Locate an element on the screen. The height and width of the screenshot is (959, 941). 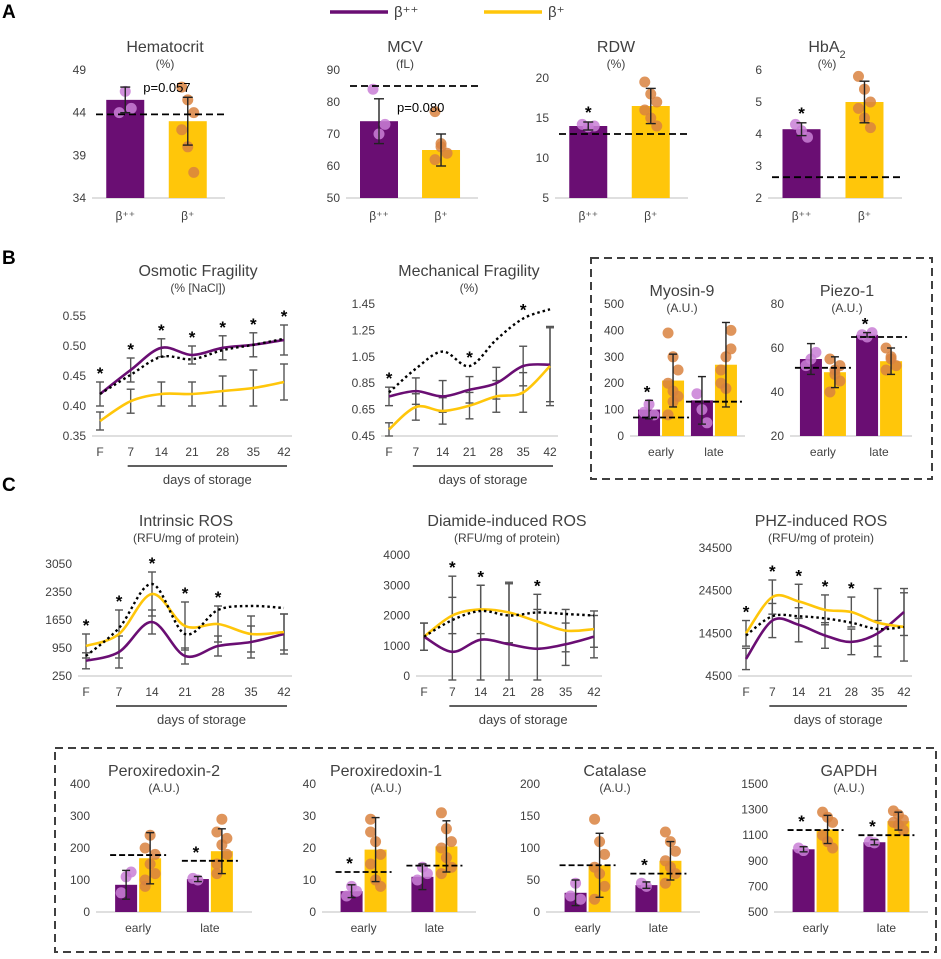
y-tick-label: 34 is located at coordinates (80, 198).